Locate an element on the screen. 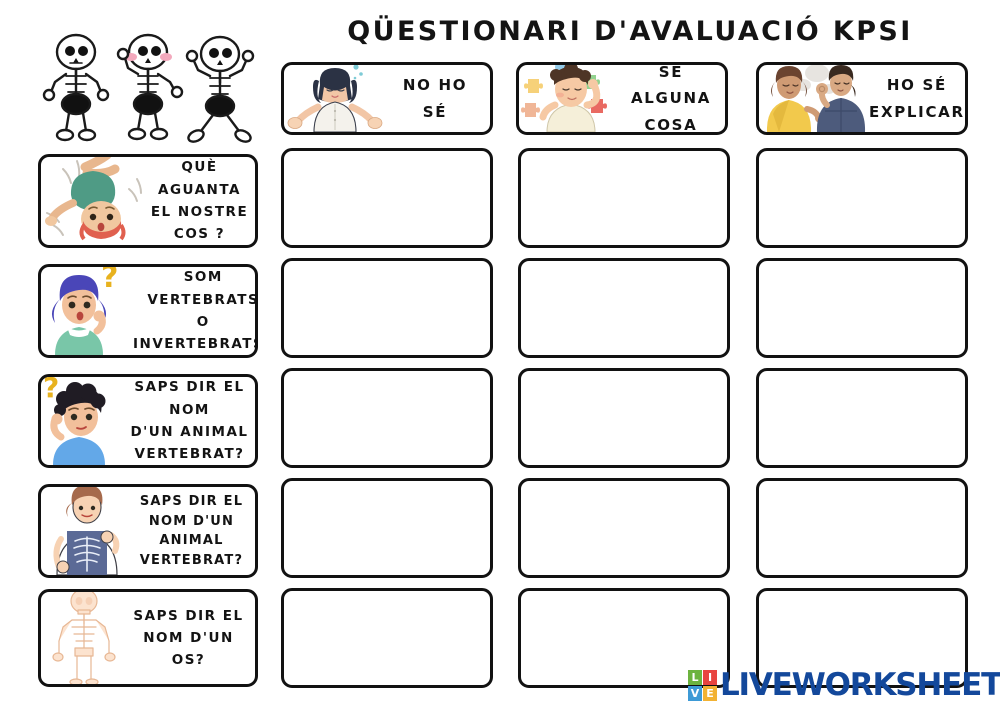 This screenshot has width=1000, height=707. answer-cell-r5c1 is located at coordinates (387, 638).